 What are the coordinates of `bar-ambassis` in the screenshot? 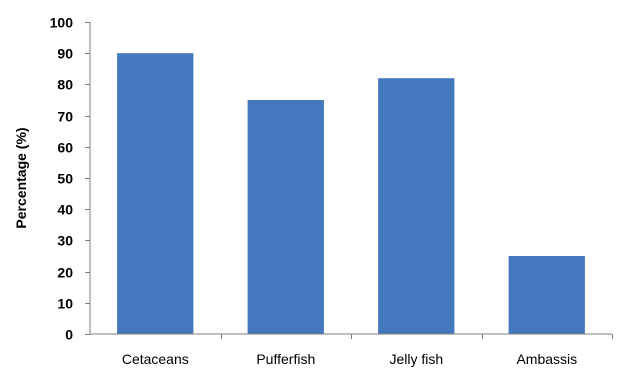 It's located at (546, 295).